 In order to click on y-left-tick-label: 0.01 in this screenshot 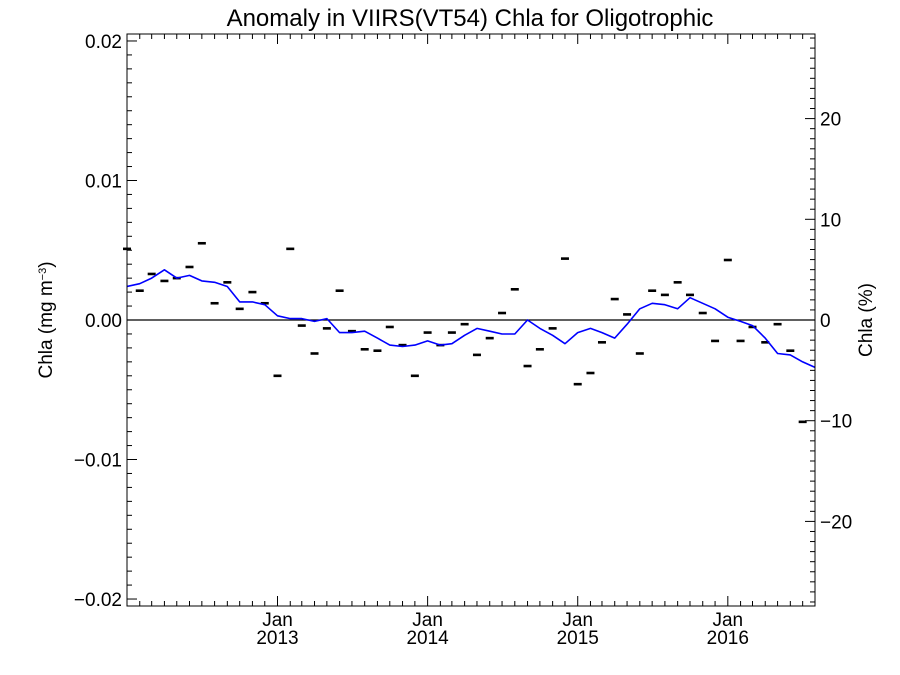, I will do `click(103, 181)`.